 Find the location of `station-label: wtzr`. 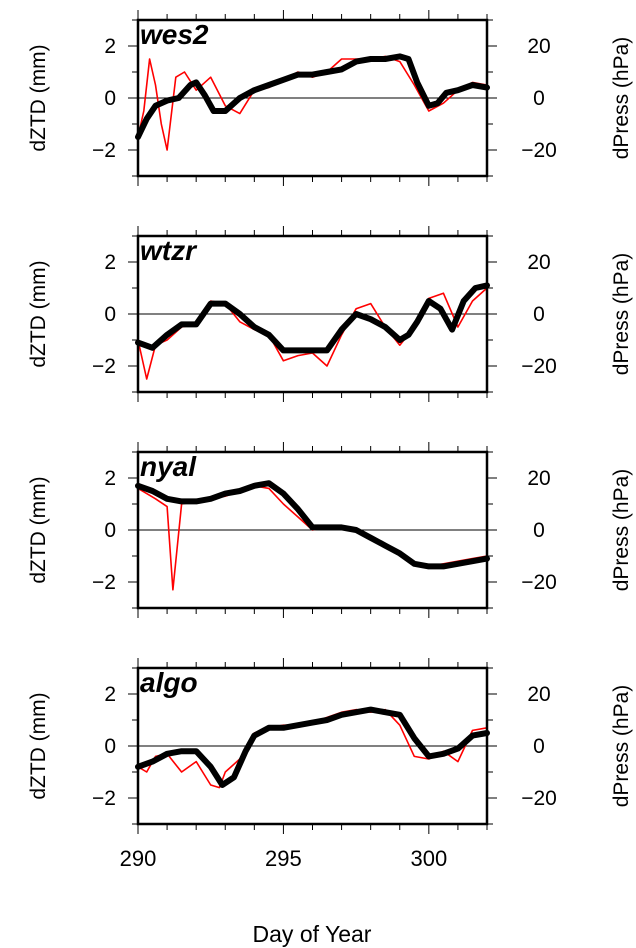

station-label: wtzr is located at coordinates (169, 250).